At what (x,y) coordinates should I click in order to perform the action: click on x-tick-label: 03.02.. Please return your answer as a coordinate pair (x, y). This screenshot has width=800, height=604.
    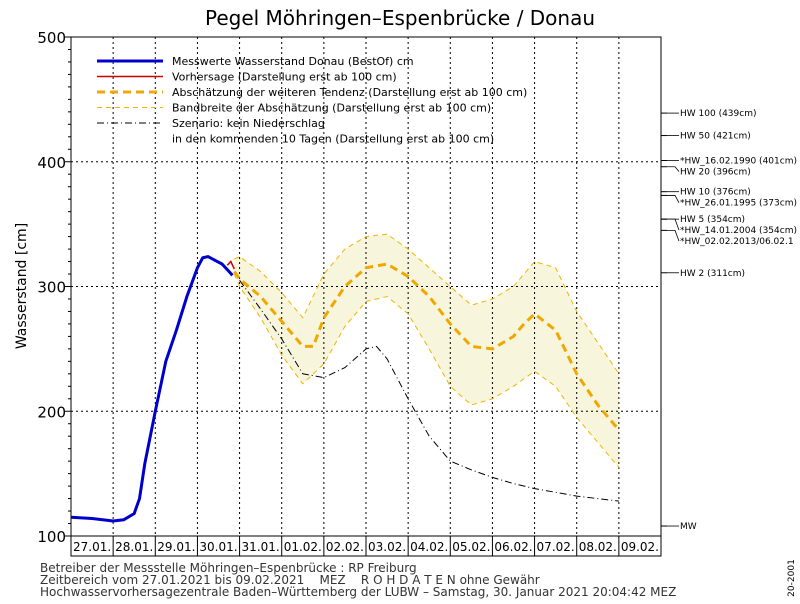
    Looking at the image, I should click on (387, 547).